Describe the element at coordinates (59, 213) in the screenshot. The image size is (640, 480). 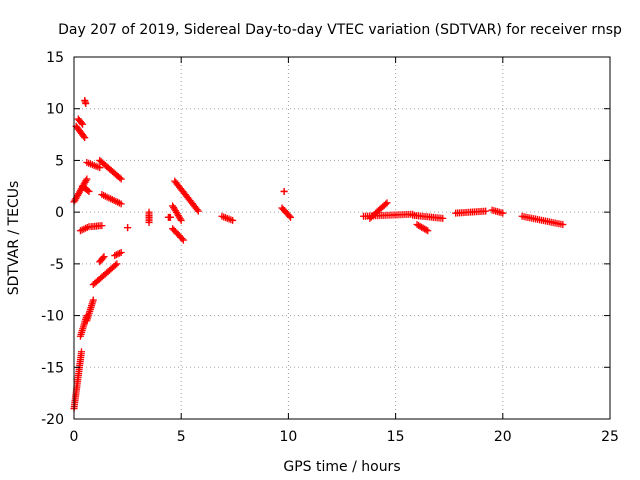
I see `y-tick-label: 0` at that location.